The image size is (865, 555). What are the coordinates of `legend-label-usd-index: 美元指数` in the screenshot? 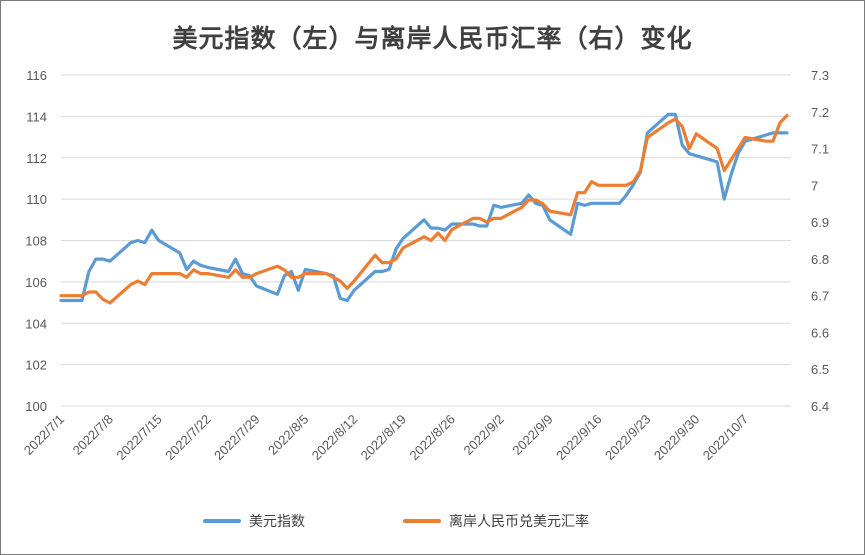 It's located at (277, 522).